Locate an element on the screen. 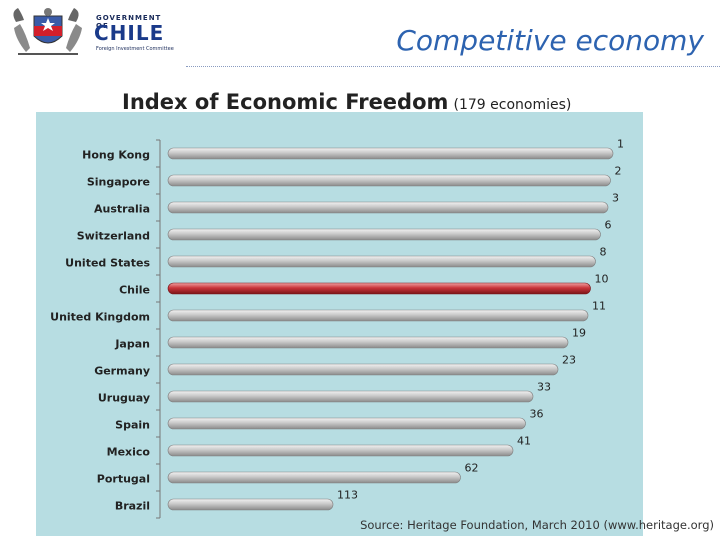 The width and height of the screenshot is (720, 540). data-label: 113 is located at coordinates (347, 495).